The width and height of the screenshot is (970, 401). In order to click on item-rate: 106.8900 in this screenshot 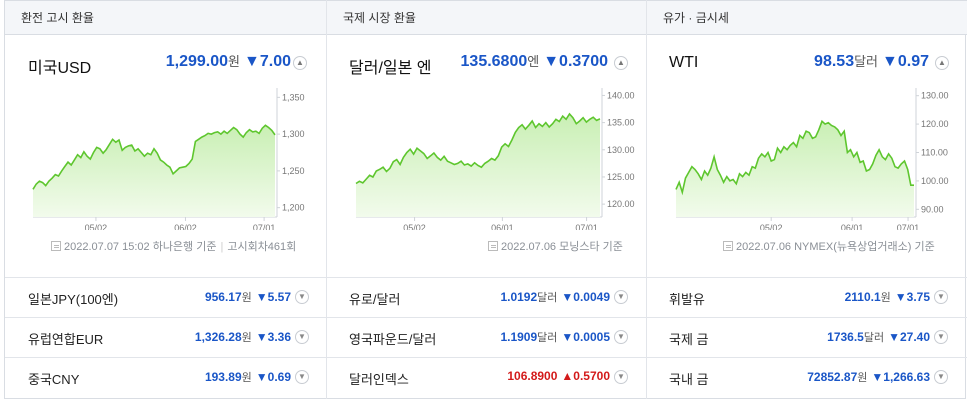, I will do `click(532, 376)`.